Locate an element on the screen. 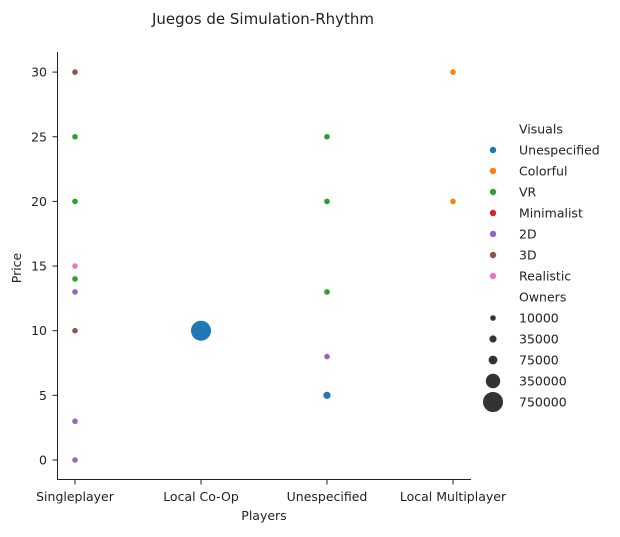 Image resolution: width=620 pixels, height=537 pixels. legend-label: 3D is located at coordinates (528, 255).